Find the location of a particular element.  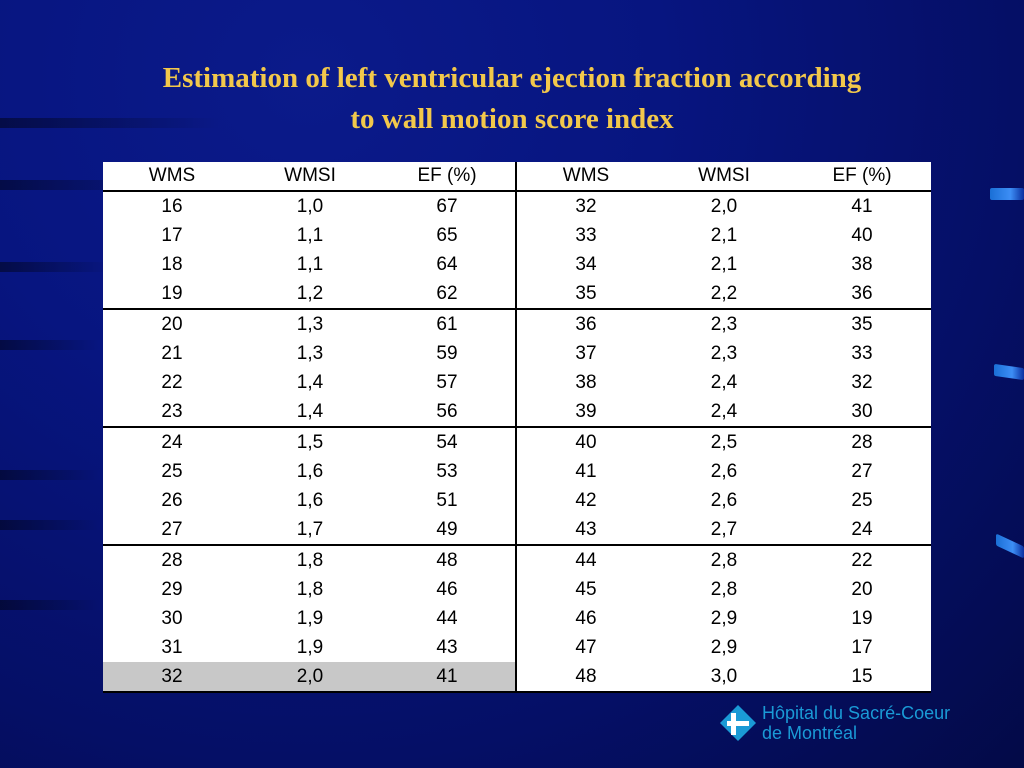

cell-wmsi: 2,2 is located at coordinates (724, 294).